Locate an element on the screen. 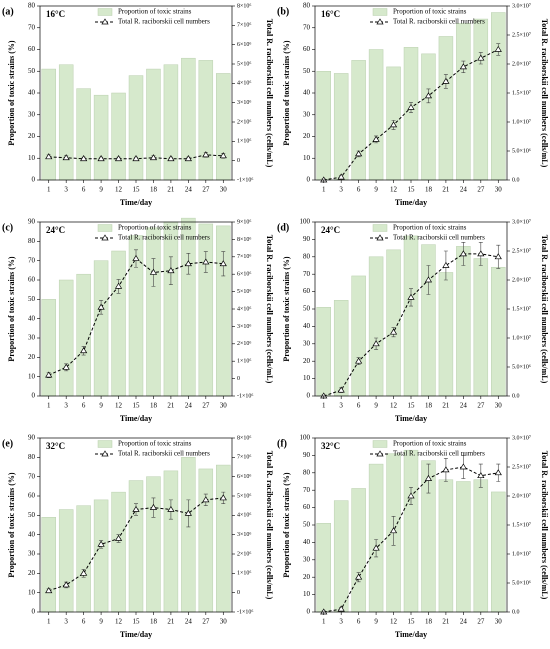  x-tick-label: 12 is located at coordinates (394, 622).